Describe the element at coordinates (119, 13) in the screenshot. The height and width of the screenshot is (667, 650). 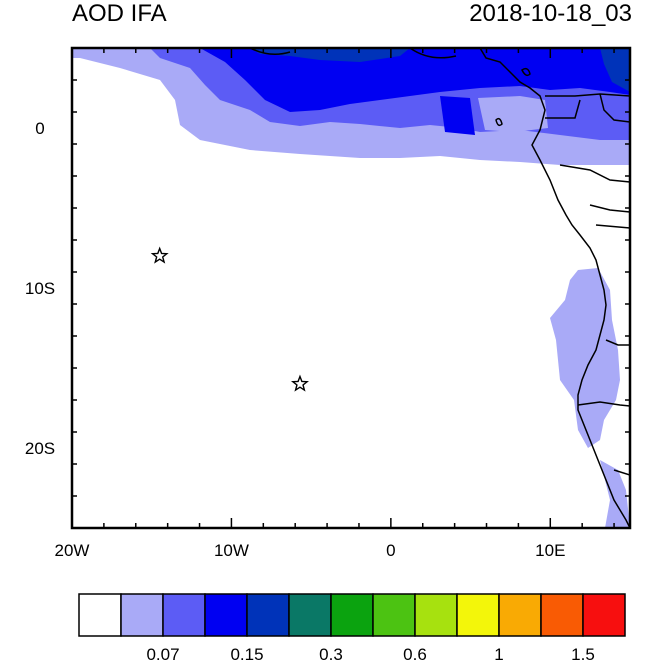
I see `map-title: AOD IFA` at that location.